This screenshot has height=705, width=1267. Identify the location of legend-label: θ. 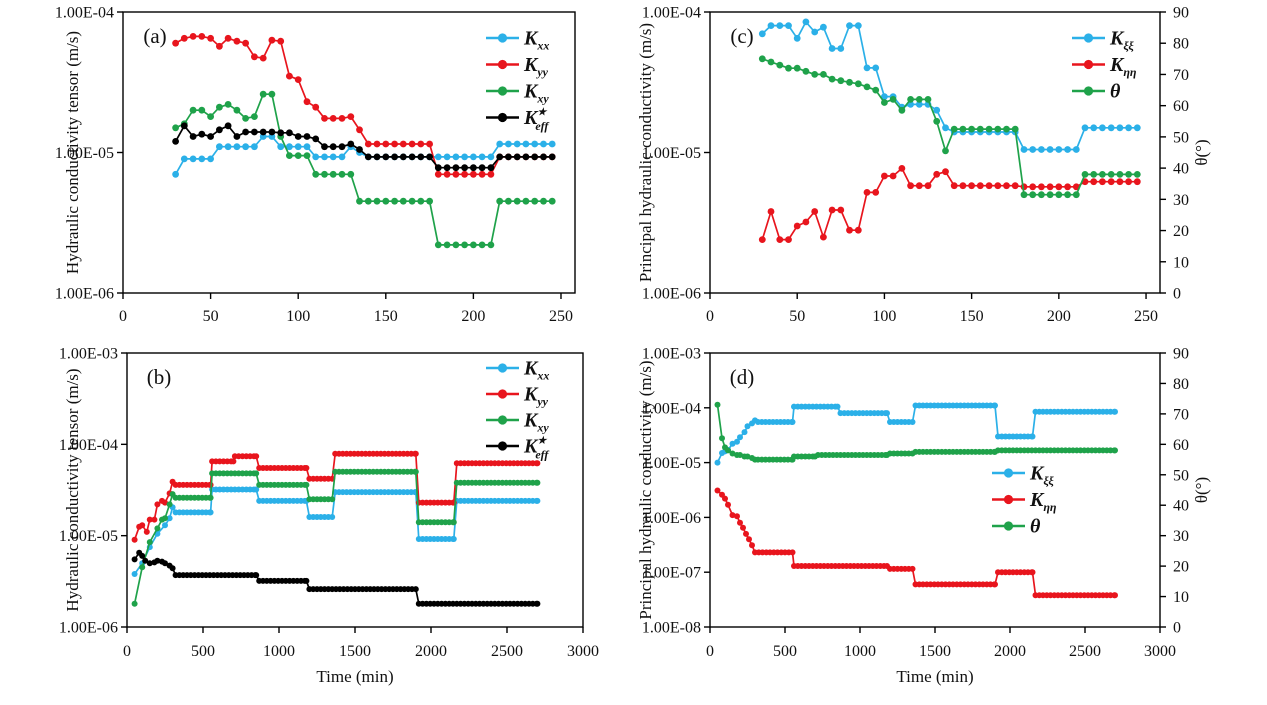
(1035, 527).